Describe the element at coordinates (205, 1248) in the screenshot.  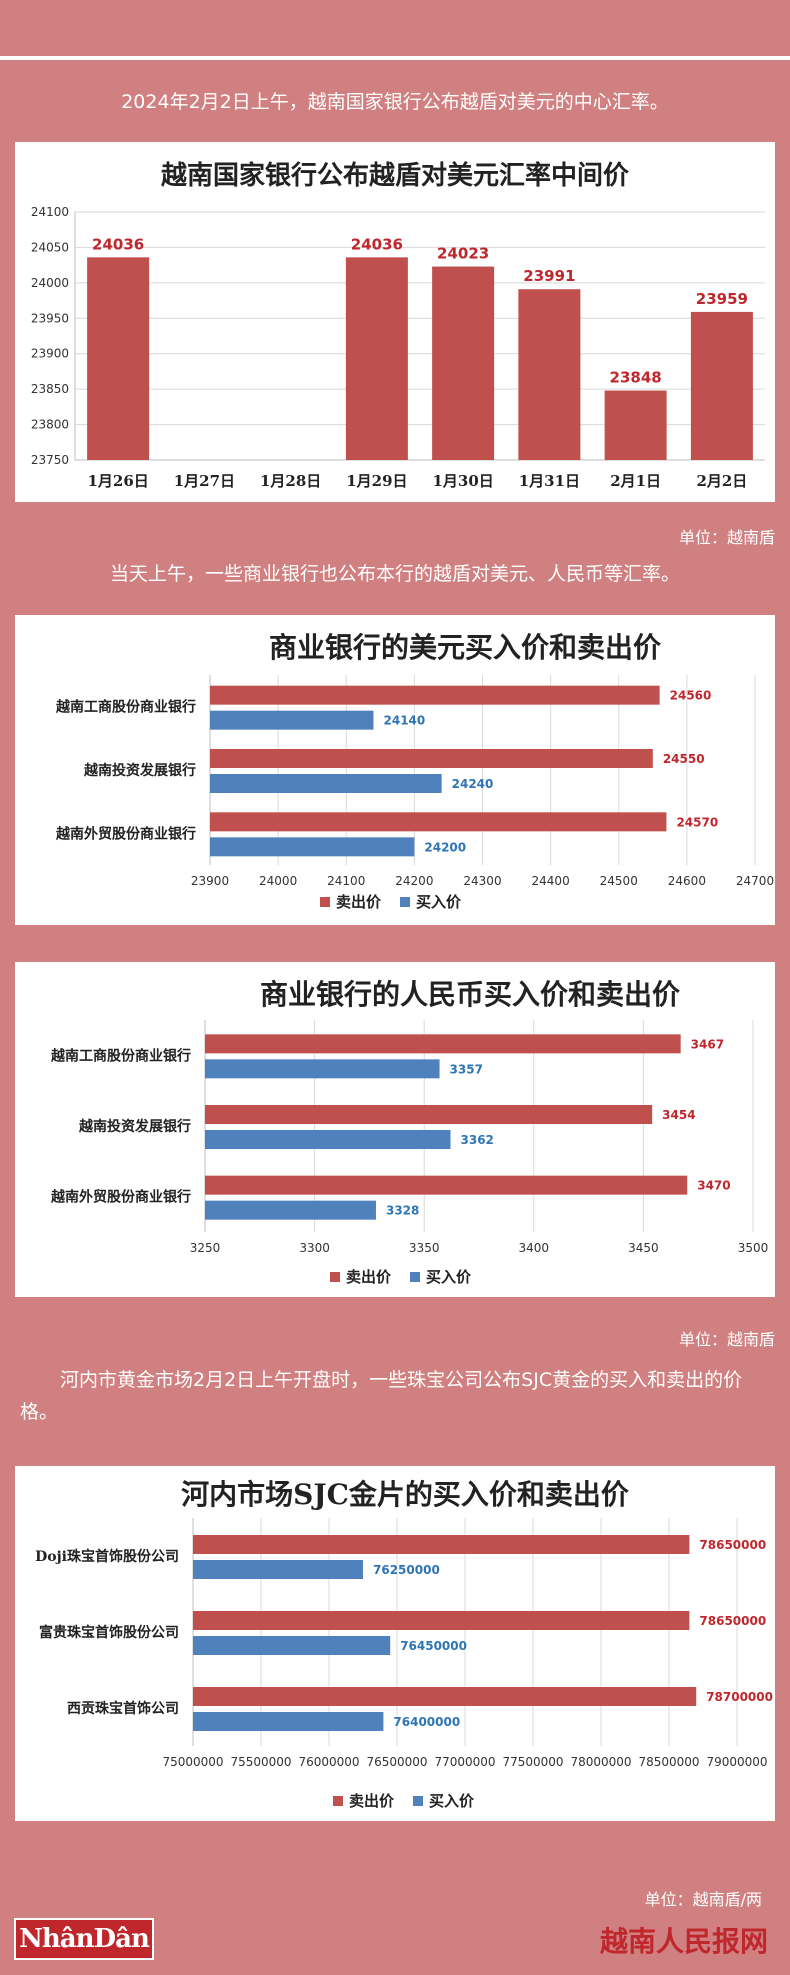
I see `x-tick-label: 3250` at that location.